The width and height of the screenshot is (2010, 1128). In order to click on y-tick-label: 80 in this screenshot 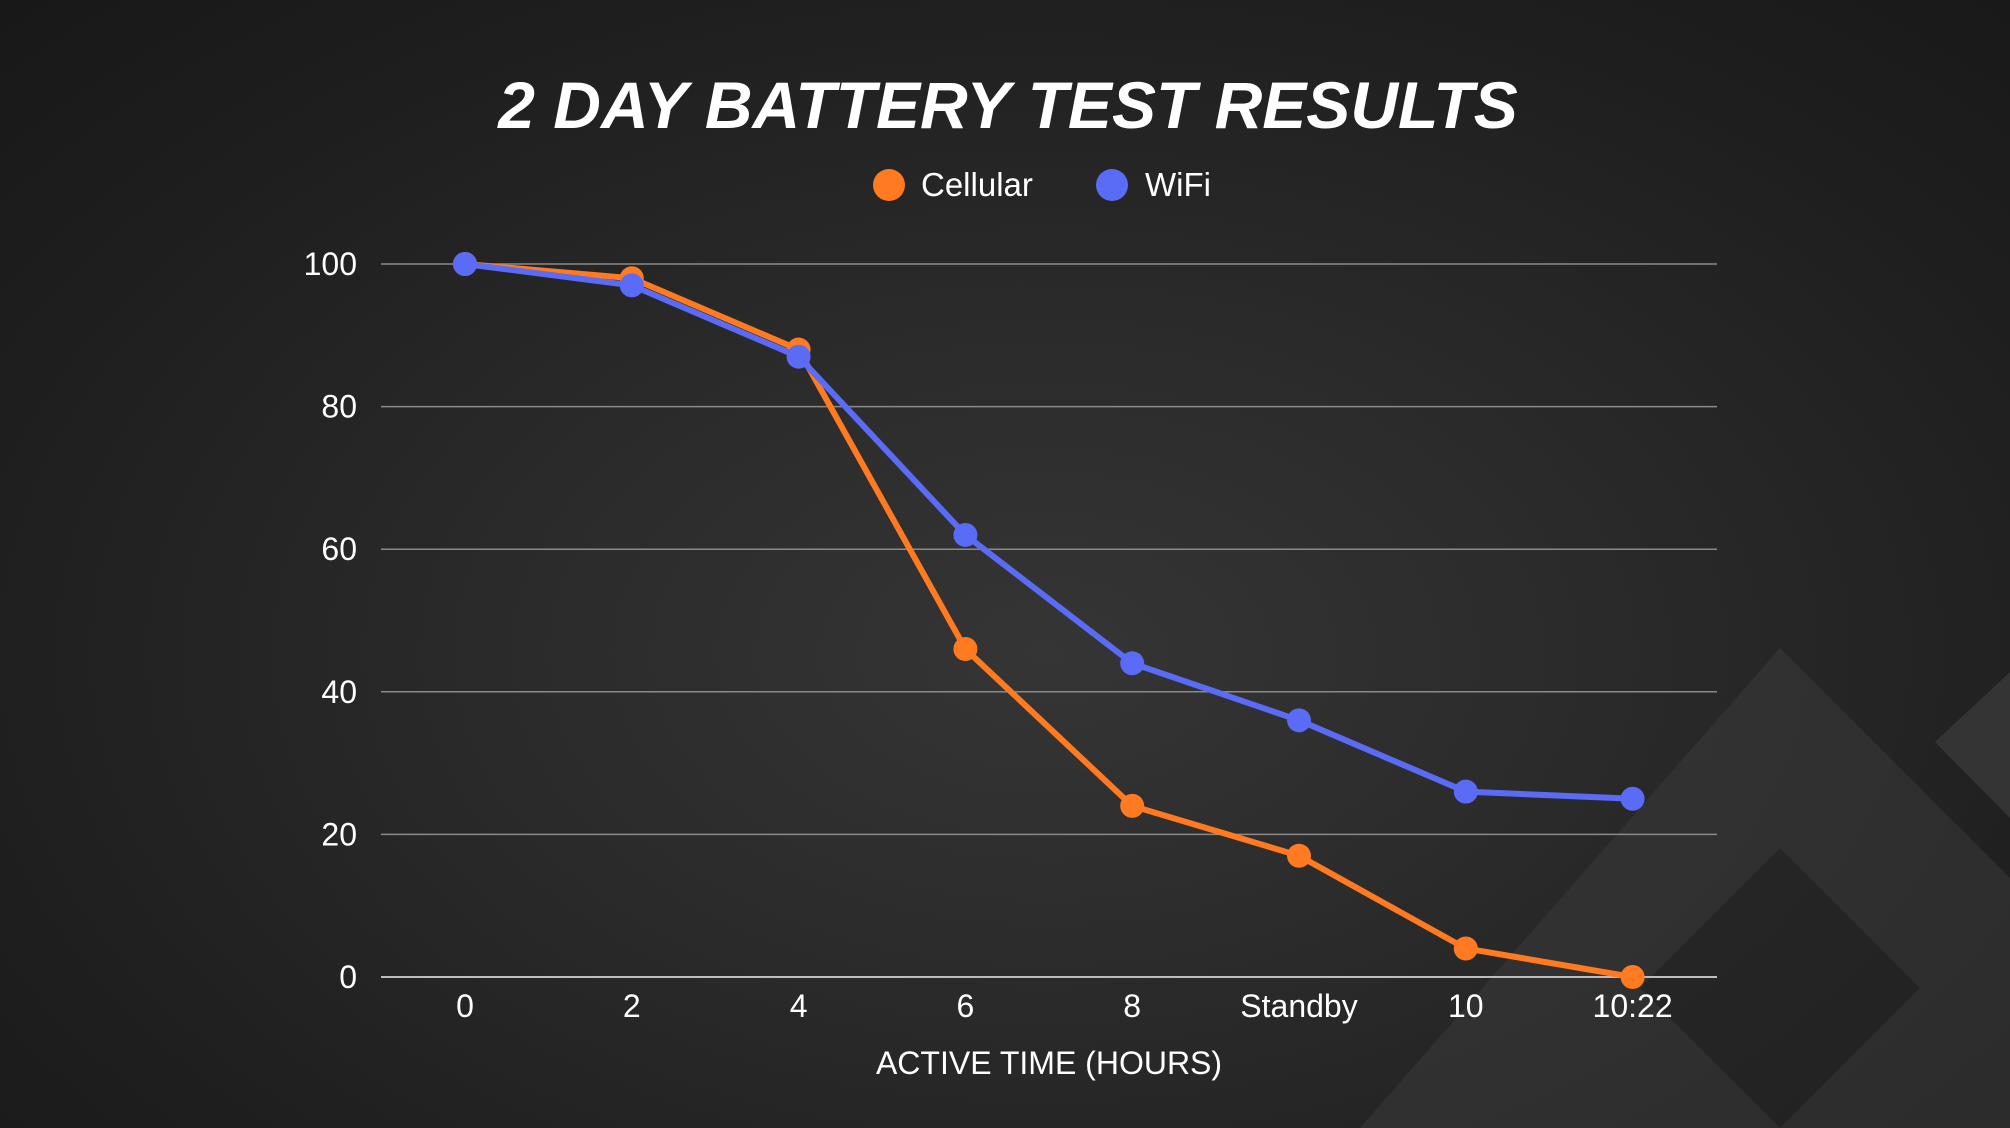, I will do `click(339, 407)`.